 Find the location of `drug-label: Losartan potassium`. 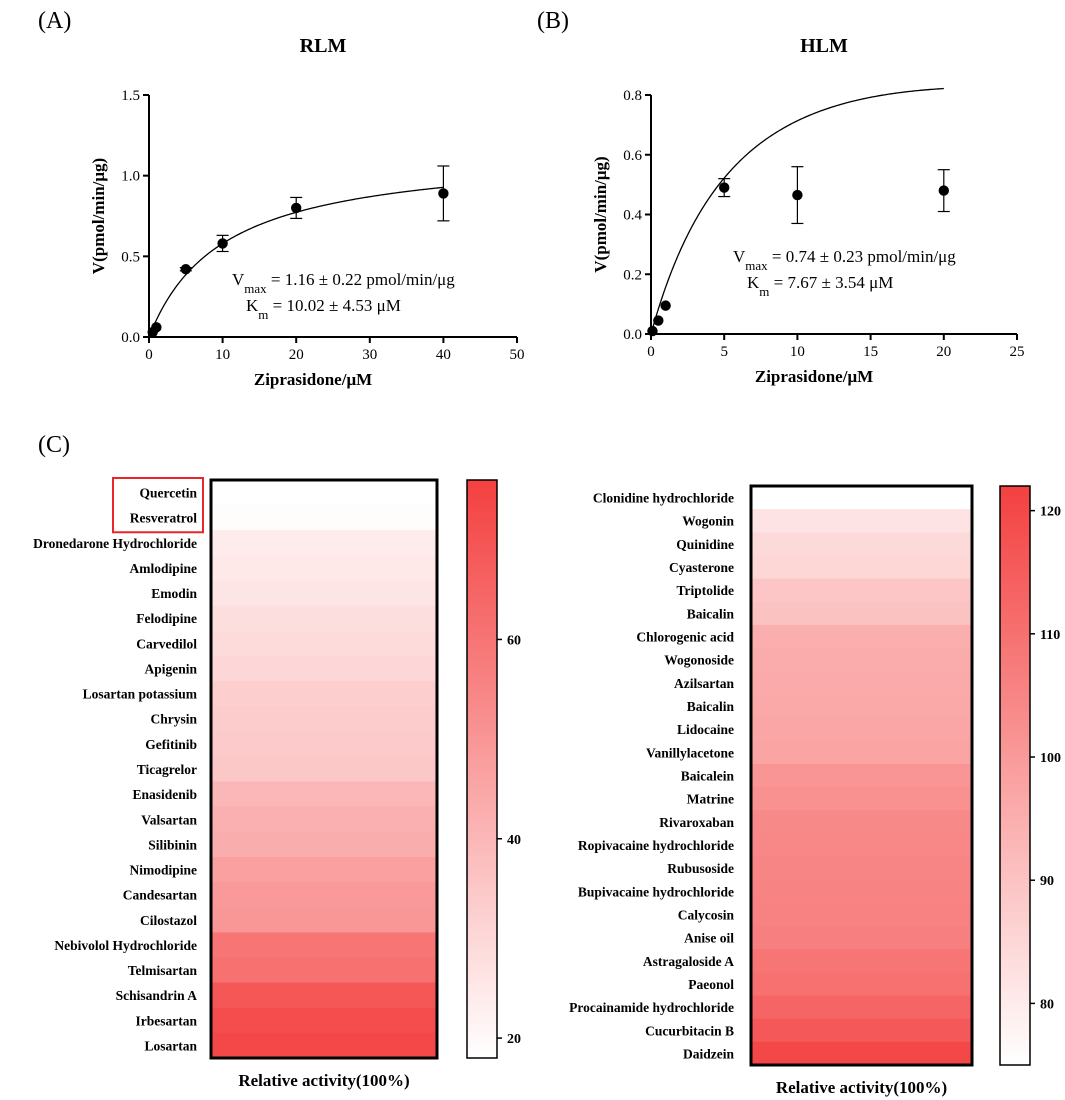

drug-label: Losartan potassium is located at coordinates (140, 694).